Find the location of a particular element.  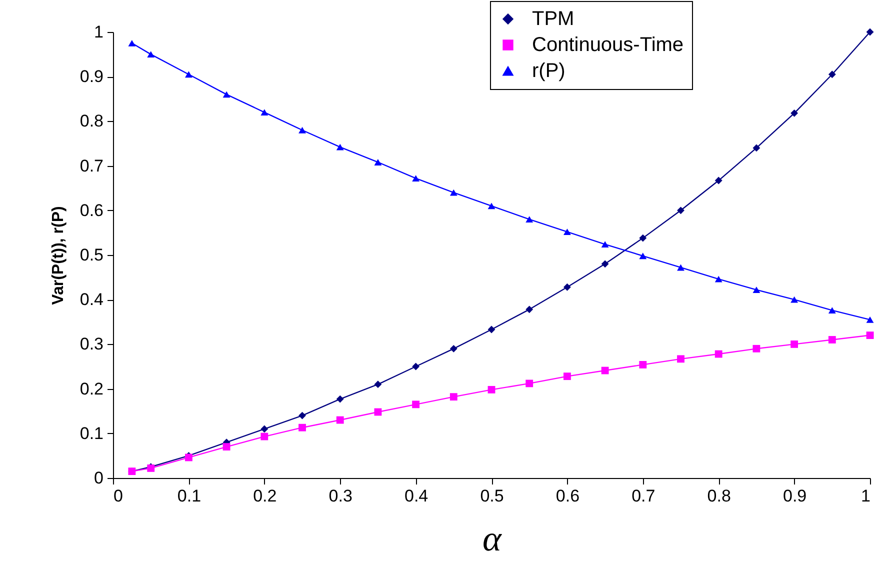

y-tick-label: 0.1 is located at coordinates (92, 433).